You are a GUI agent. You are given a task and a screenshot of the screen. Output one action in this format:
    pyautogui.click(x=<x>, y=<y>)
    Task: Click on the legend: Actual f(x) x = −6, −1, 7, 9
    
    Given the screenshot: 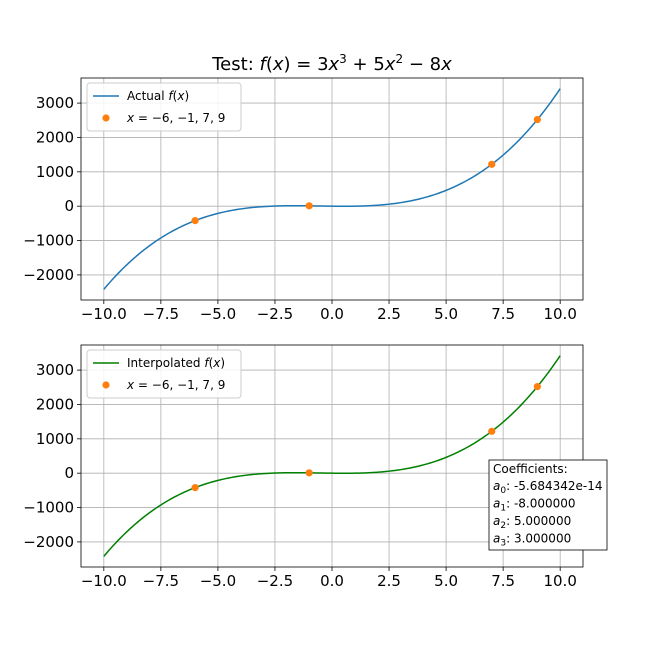 What is the action you would take?
    pyautogui.click(x=164, y=107)
    